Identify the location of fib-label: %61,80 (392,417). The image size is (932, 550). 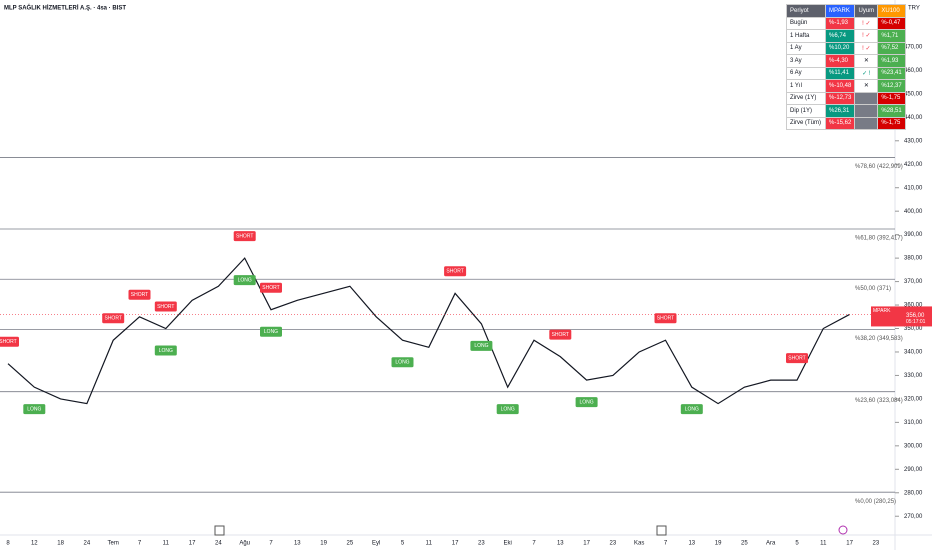
(879, 239).